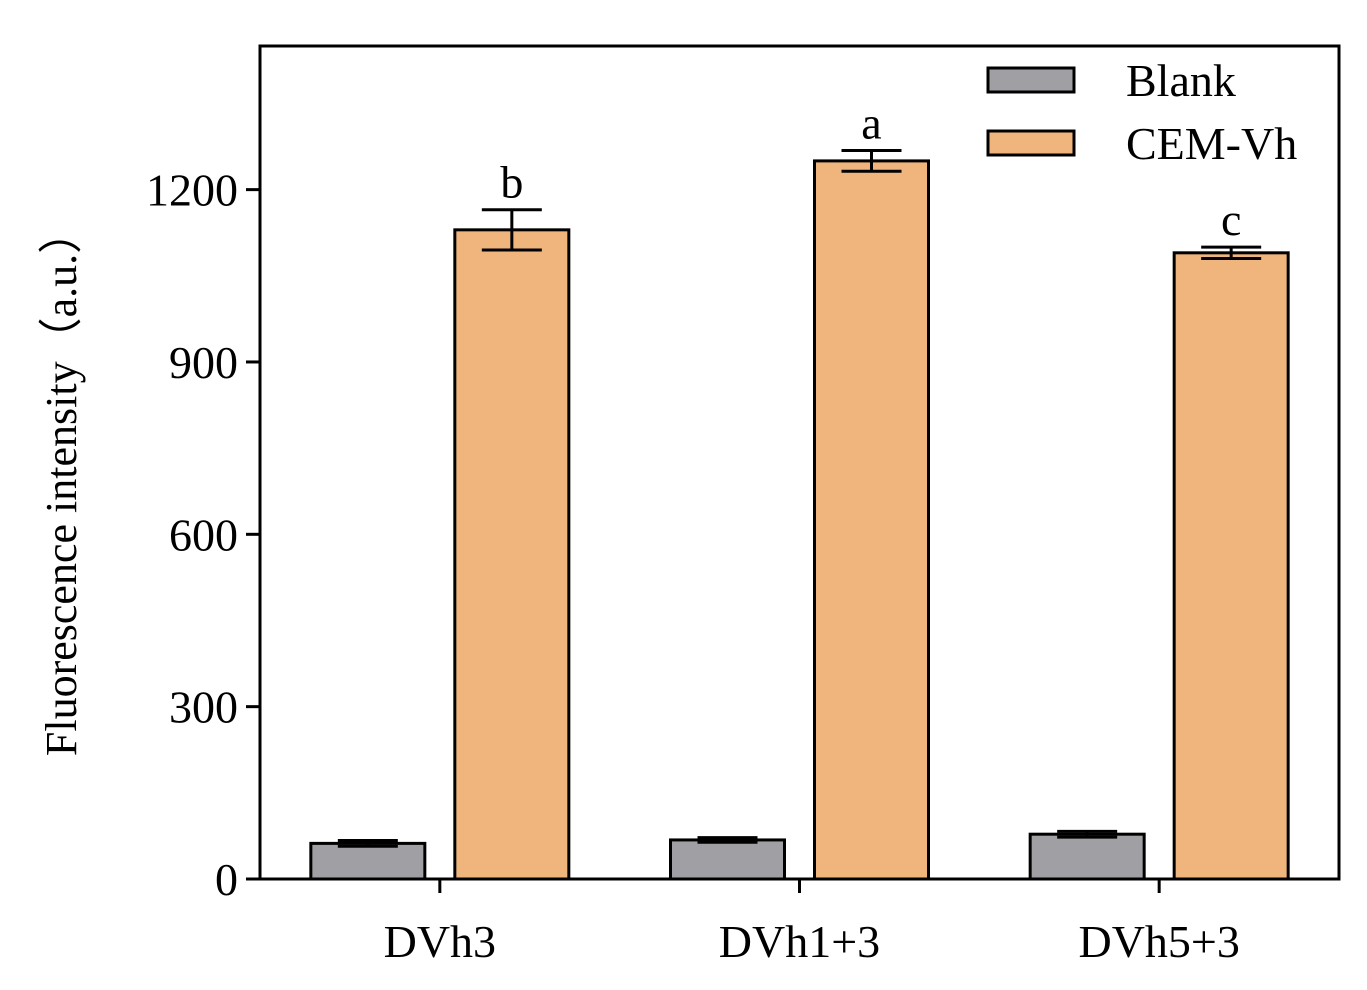  What do you see at coordinates (192, 190) in the screenshot?
I see `y-tick-label: 1200` at bounding box center [192, 190].